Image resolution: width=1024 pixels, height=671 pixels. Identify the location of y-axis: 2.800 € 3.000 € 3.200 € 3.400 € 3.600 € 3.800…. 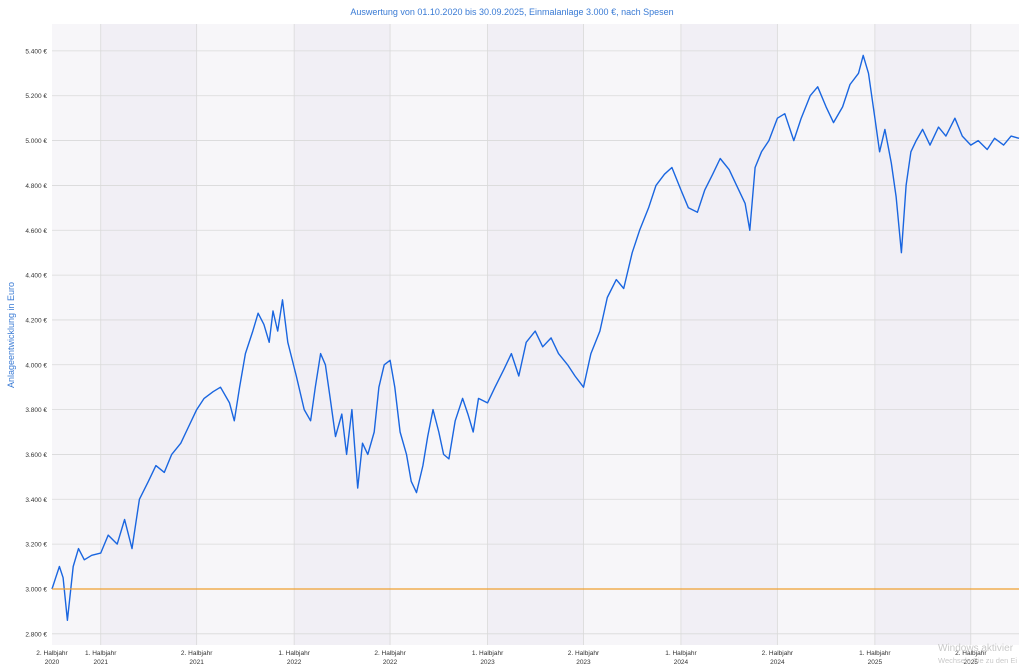
(36, 343).